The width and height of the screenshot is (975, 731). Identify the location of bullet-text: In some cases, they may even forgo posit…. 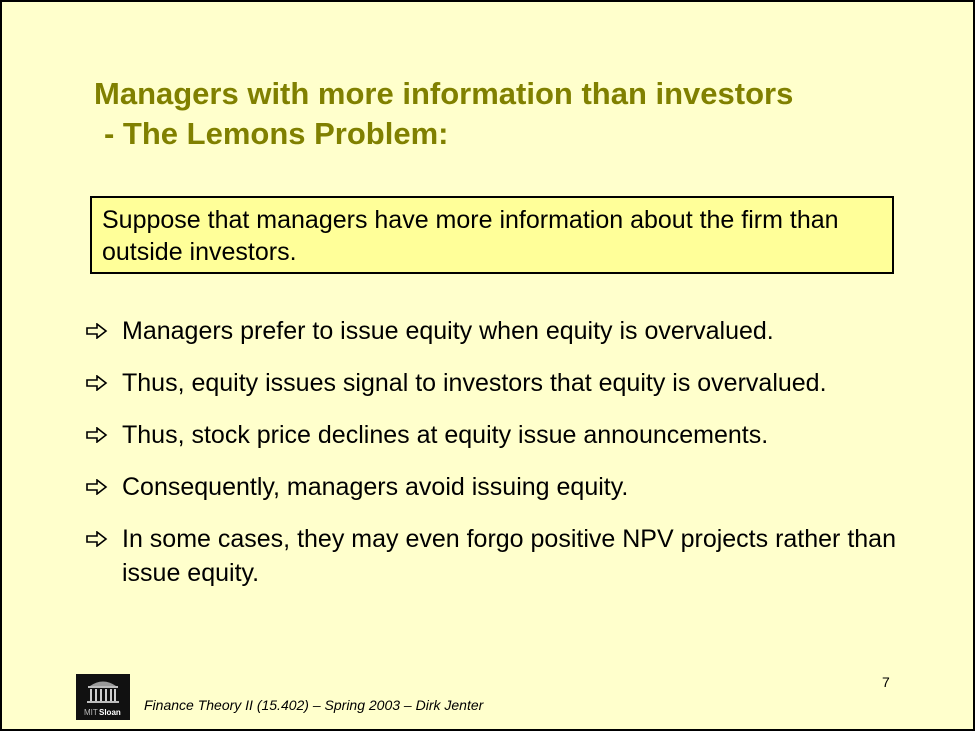
(509, 556).